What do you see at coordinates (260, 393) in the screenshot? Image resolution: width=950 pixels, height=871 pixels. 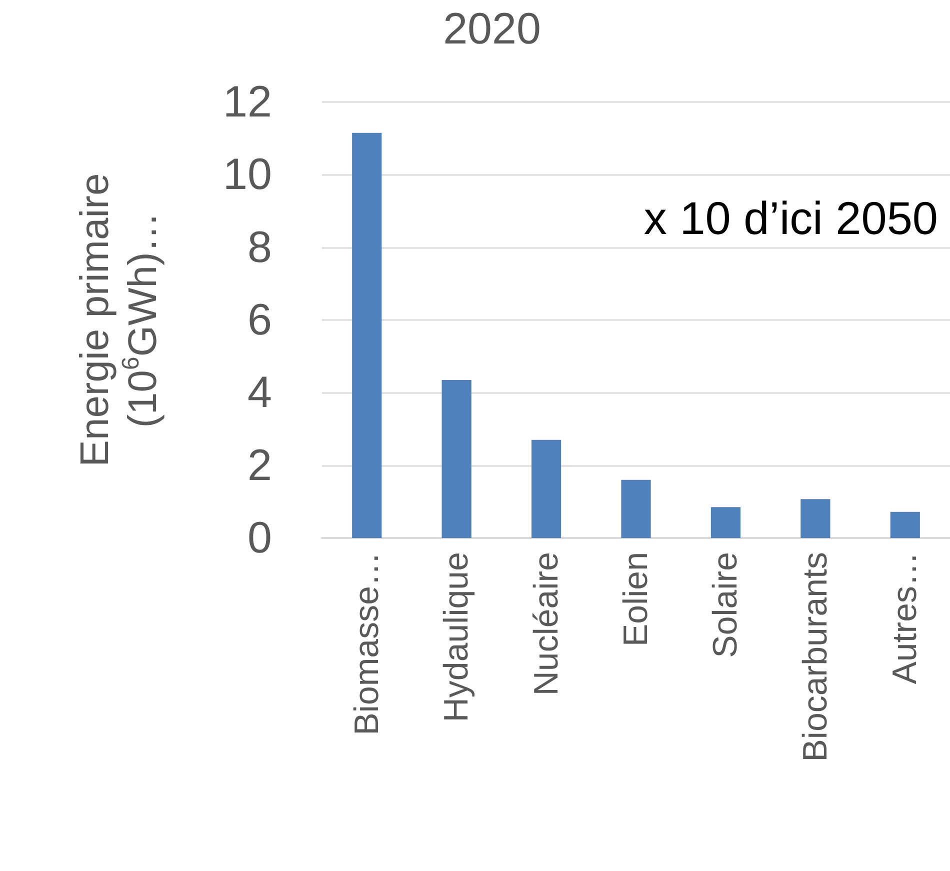 I see `y-tick-label: 4` at bounding box center [260, 393].